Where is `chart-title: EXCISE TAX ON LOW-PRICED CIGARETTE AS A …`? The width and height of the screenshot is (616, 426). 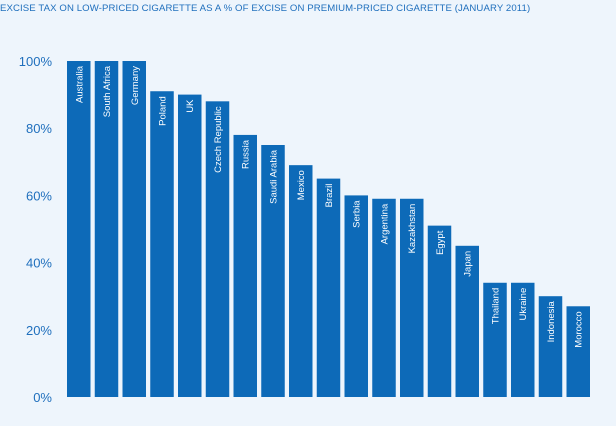
chart-title: EXCISE TAX ON LOW-PRICED CIGARETTE AS A … is located at coordinates (265, 8).